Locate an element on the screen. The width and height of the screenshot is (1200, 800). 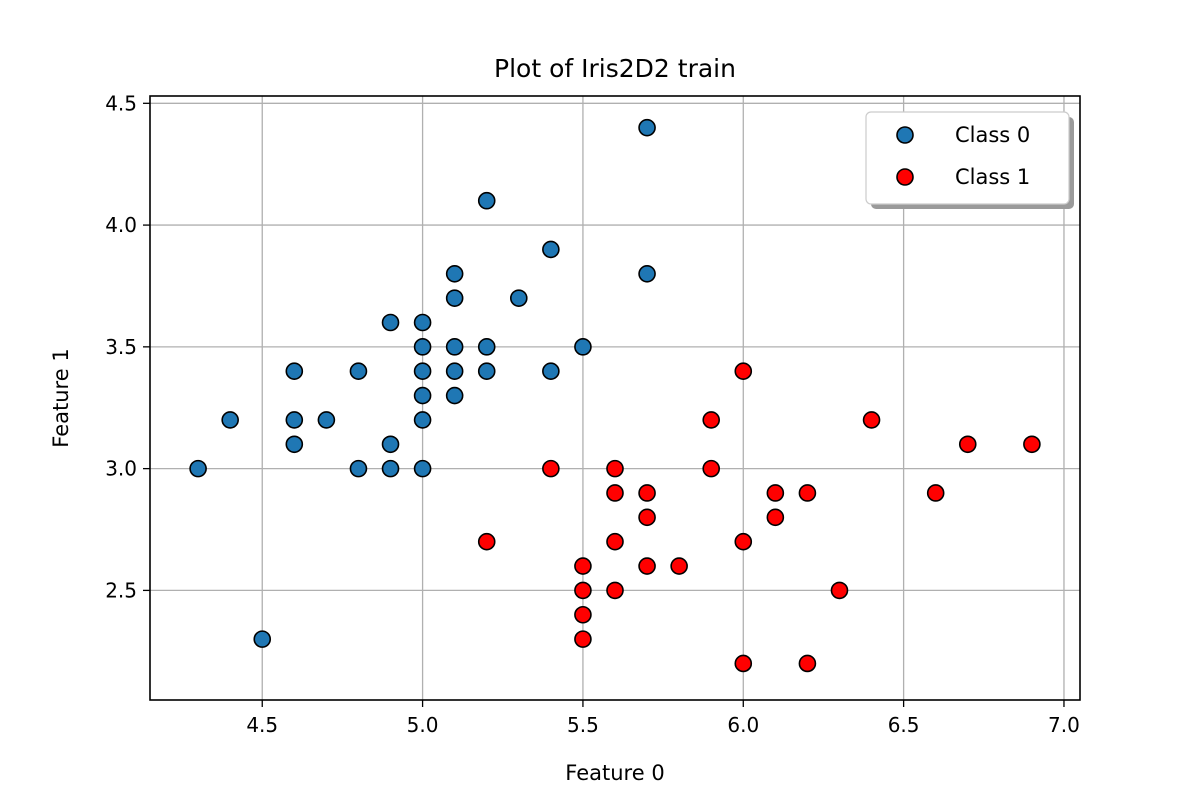
x-tick-label: 7.0 is located at coordinates (1064, 725).